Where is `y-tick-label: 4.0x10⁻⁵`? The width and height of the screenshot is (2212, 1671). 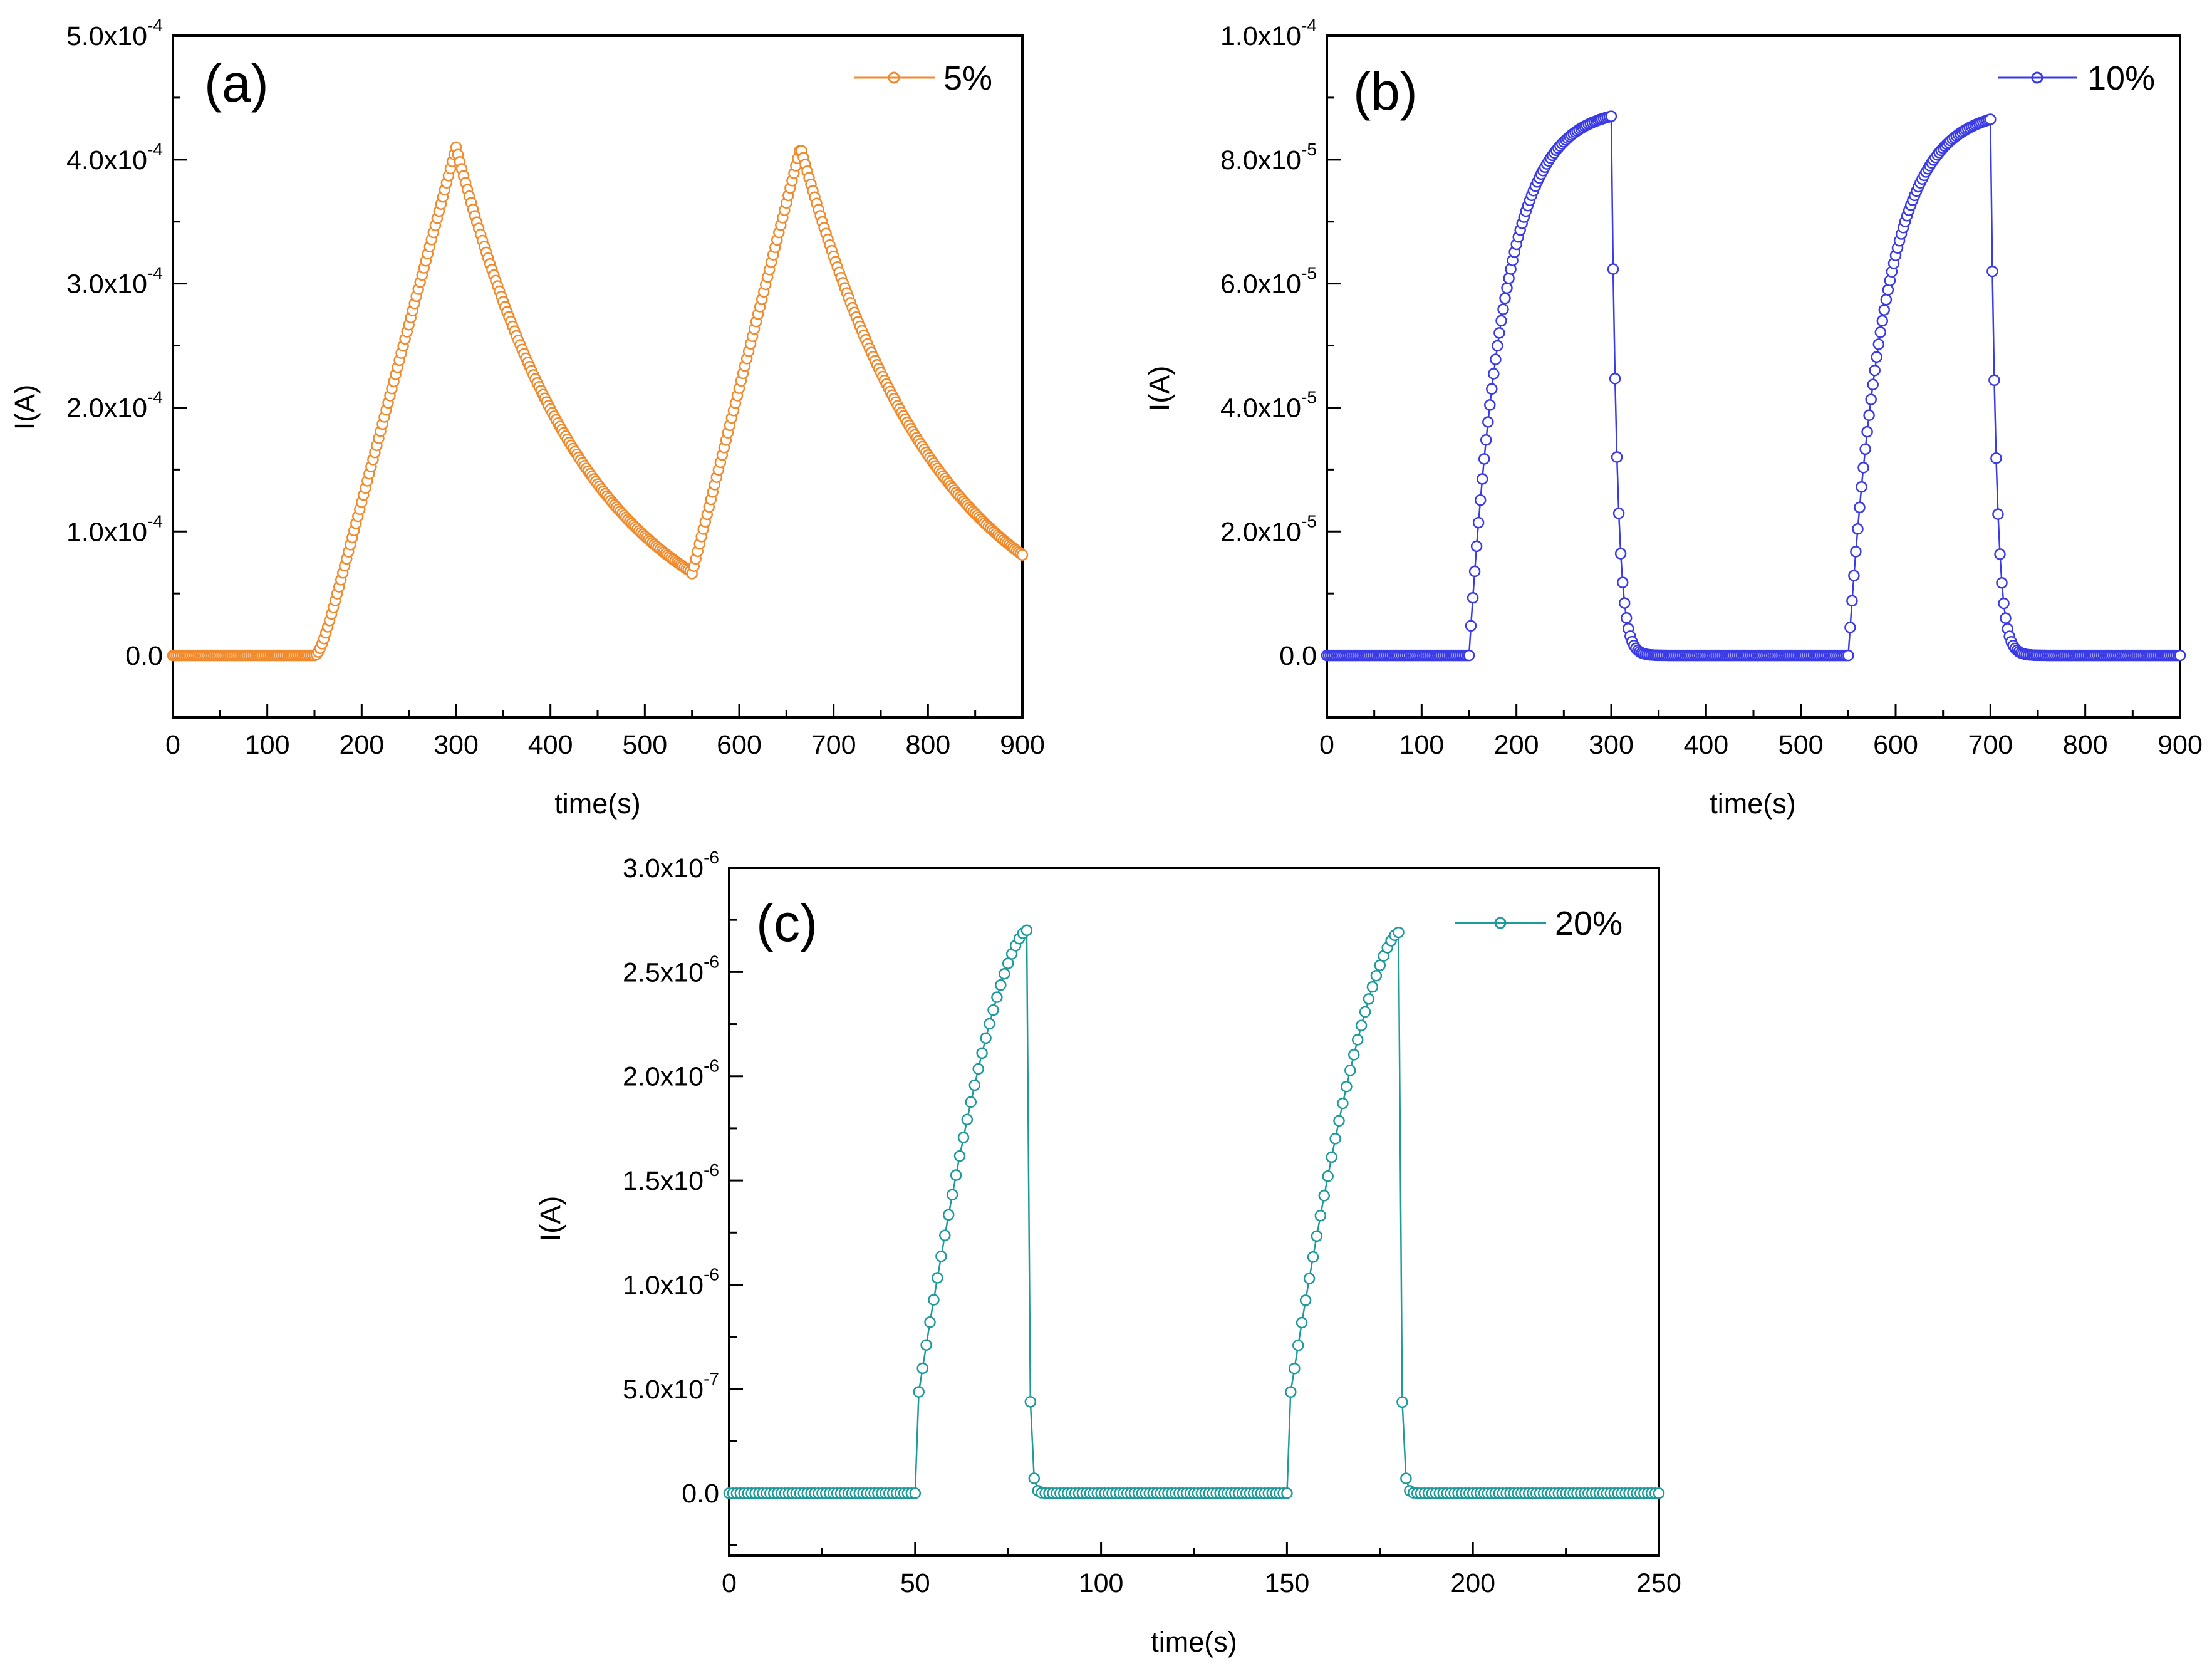
y-tick-label: 4.0x10⁻⁵ is located at coordinates (1268, 405).